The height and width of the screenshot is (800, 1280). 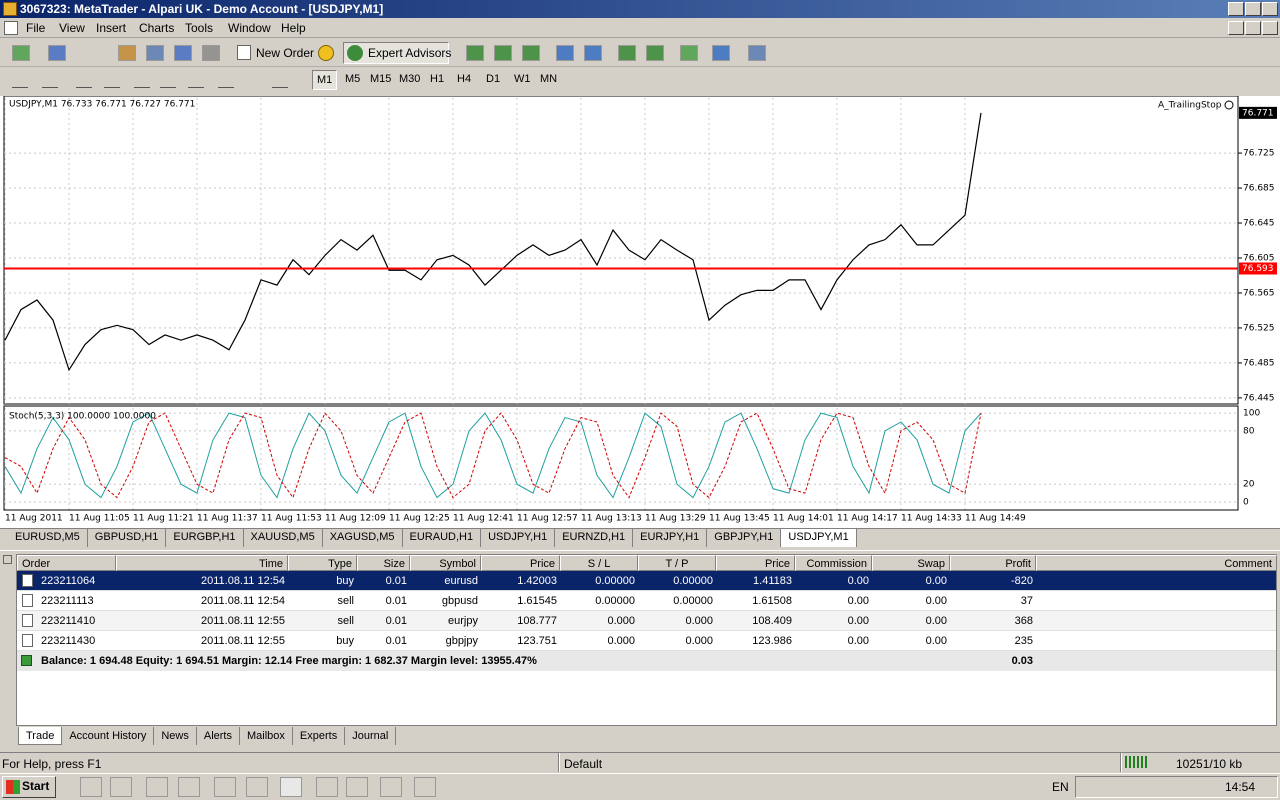 I want to click on chart-tab: XAUUSD,M5, so click(x=283, y=538).